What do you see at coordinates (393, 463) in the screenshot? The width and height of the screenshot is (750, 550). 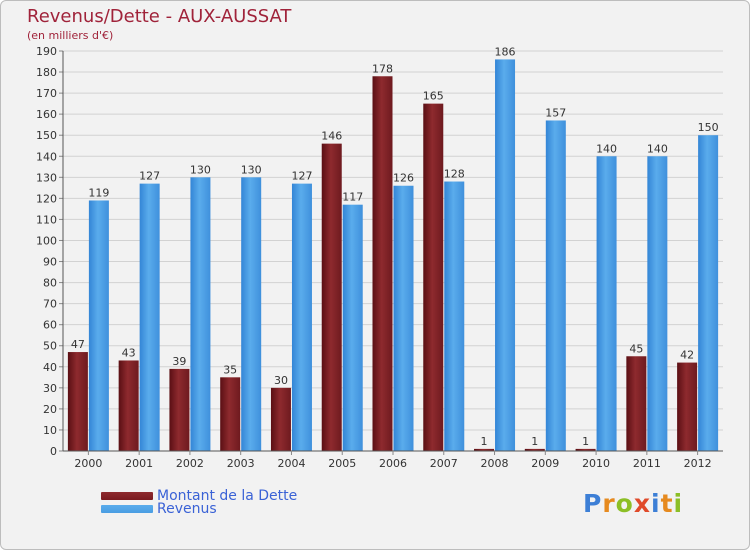 I see `x-tick-label: 2006` at bounding box center [393, 463].